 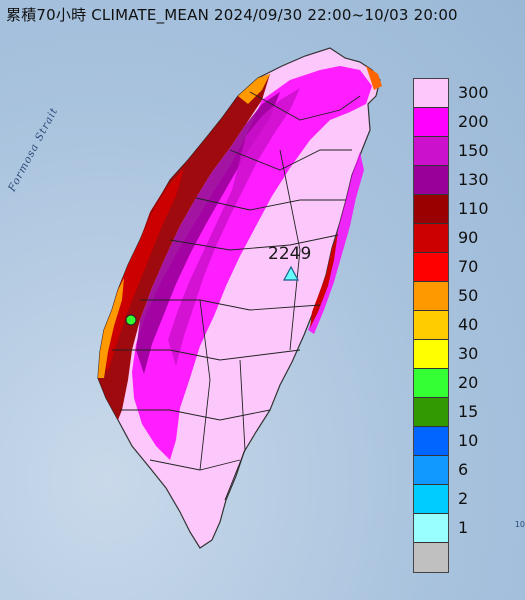 I want to click on legend-label: 200, so click(x=473, y=121).